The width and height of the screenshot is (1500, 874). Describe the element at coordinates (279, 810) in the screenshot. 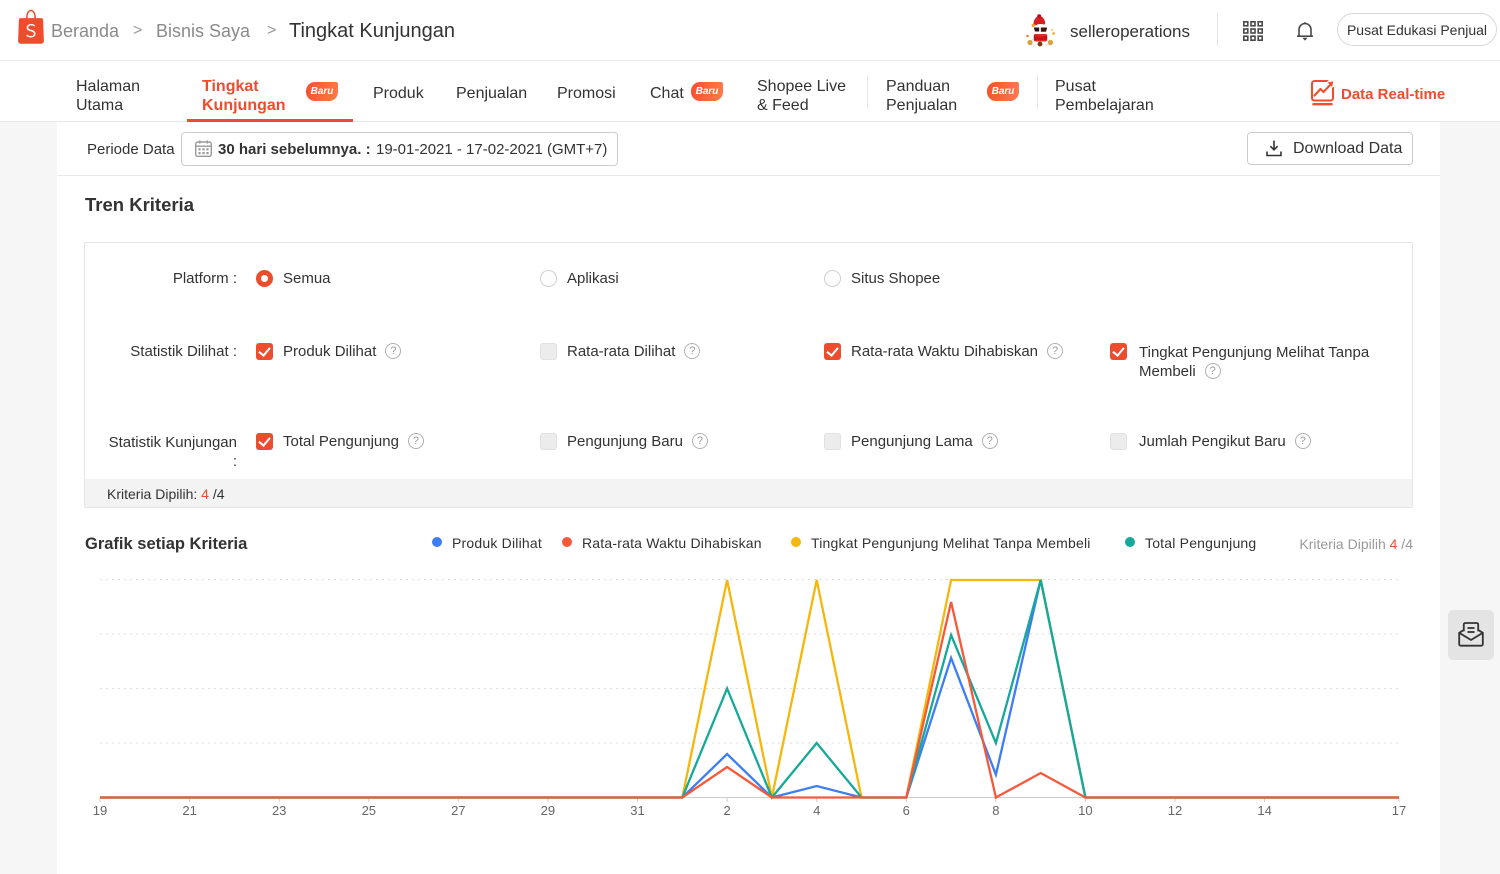

I see `svg-text: 23` at that location.